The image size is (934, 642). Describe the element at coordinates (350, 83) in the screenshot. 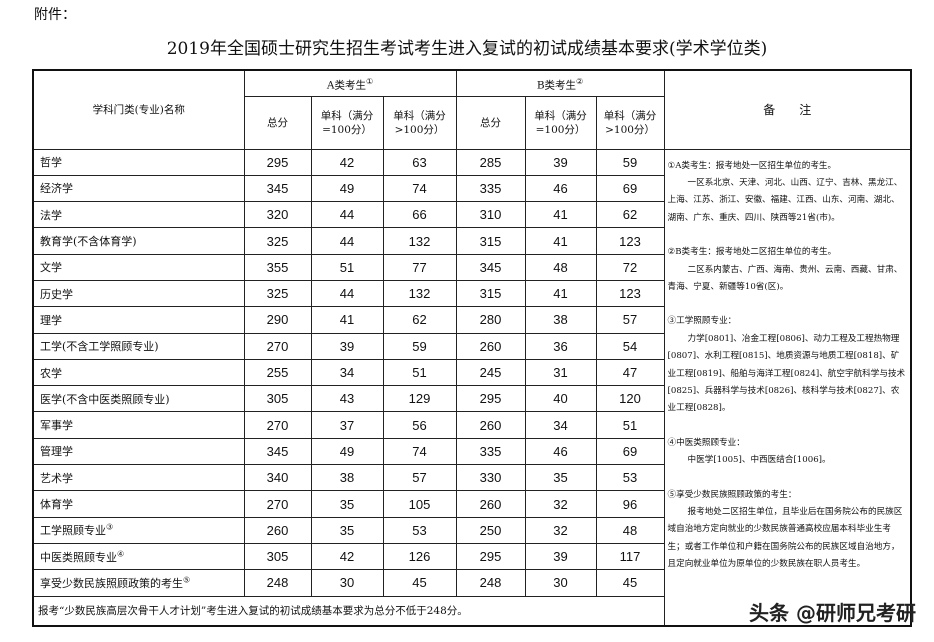

I see `group-a-header: A类考生①` at that location.